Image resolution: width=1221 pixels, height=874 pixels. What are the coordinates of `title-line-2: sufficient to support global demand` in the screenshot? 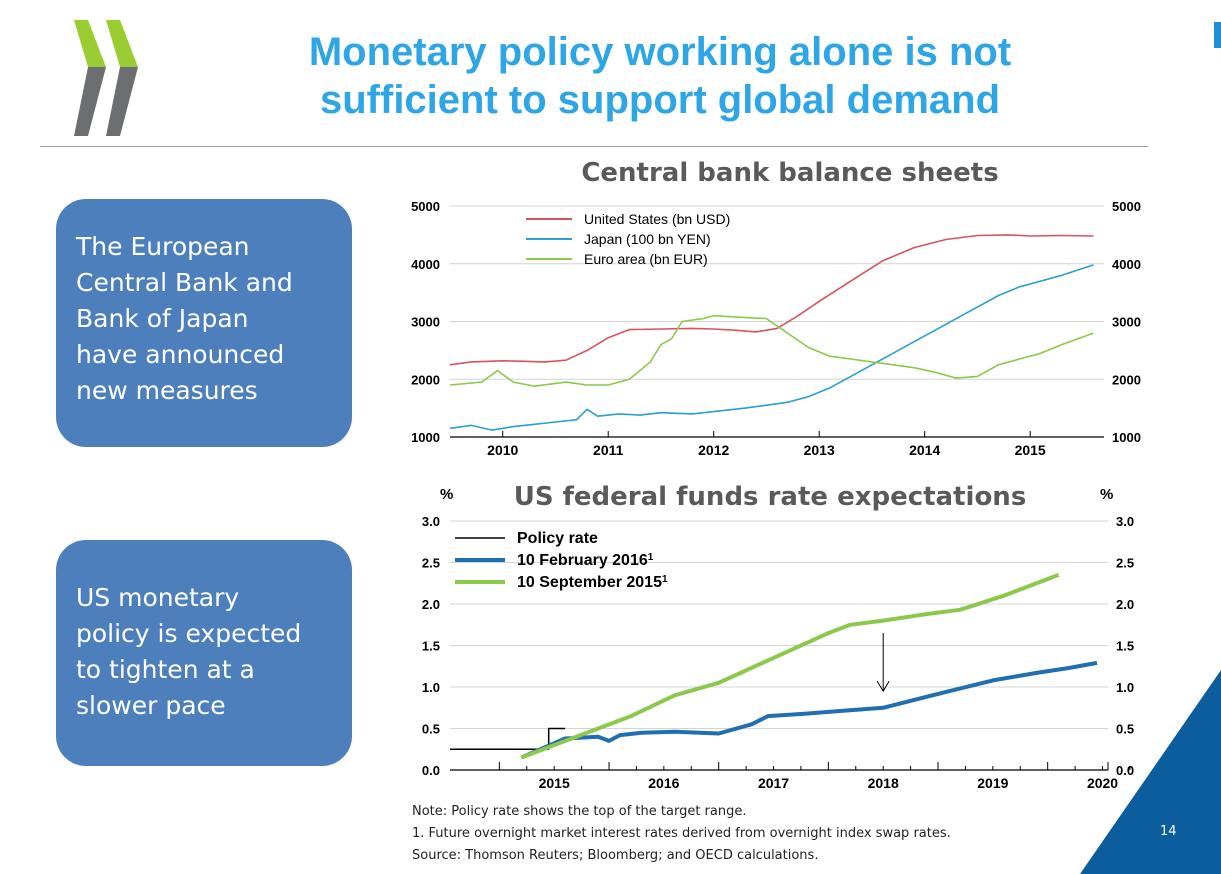 It's located at (660, 100).